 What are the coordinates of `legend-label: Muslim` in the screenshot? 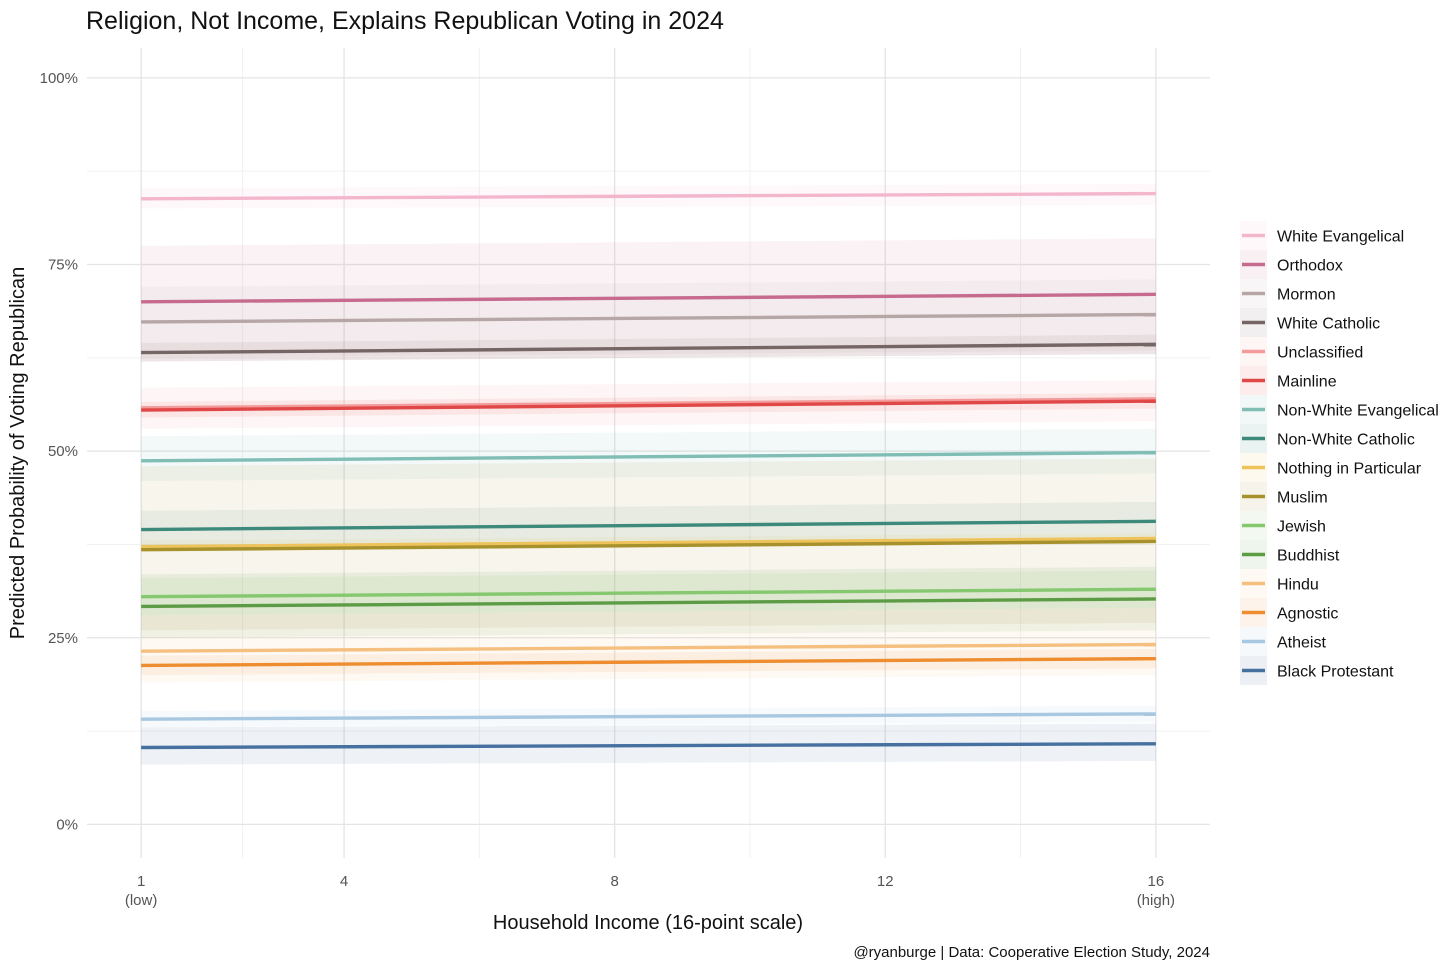 It's located at (1302, 498).